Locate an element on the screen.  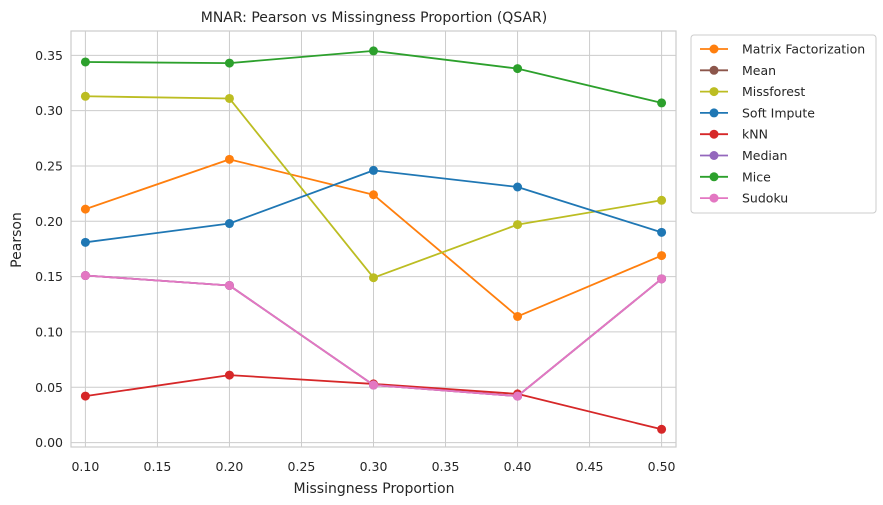
y-tick-label: 0.20 is located at coordinates (49, 221).